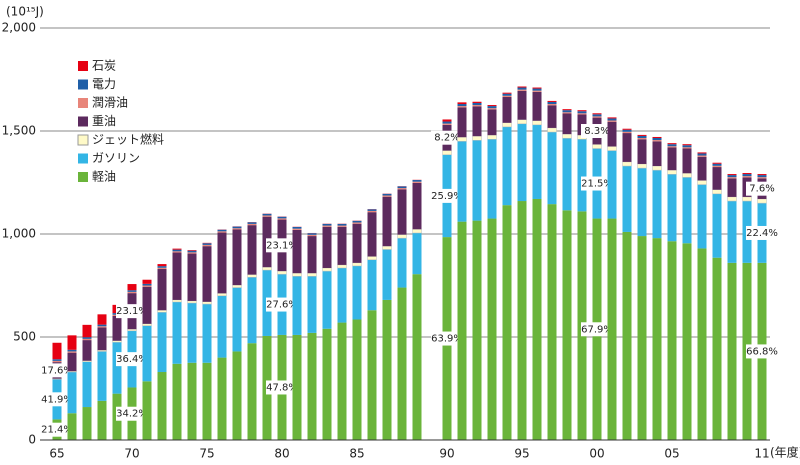  Describe the element at coordinates (104, 177) in the screenshot. I see `legend-label: 軽油` at that location.